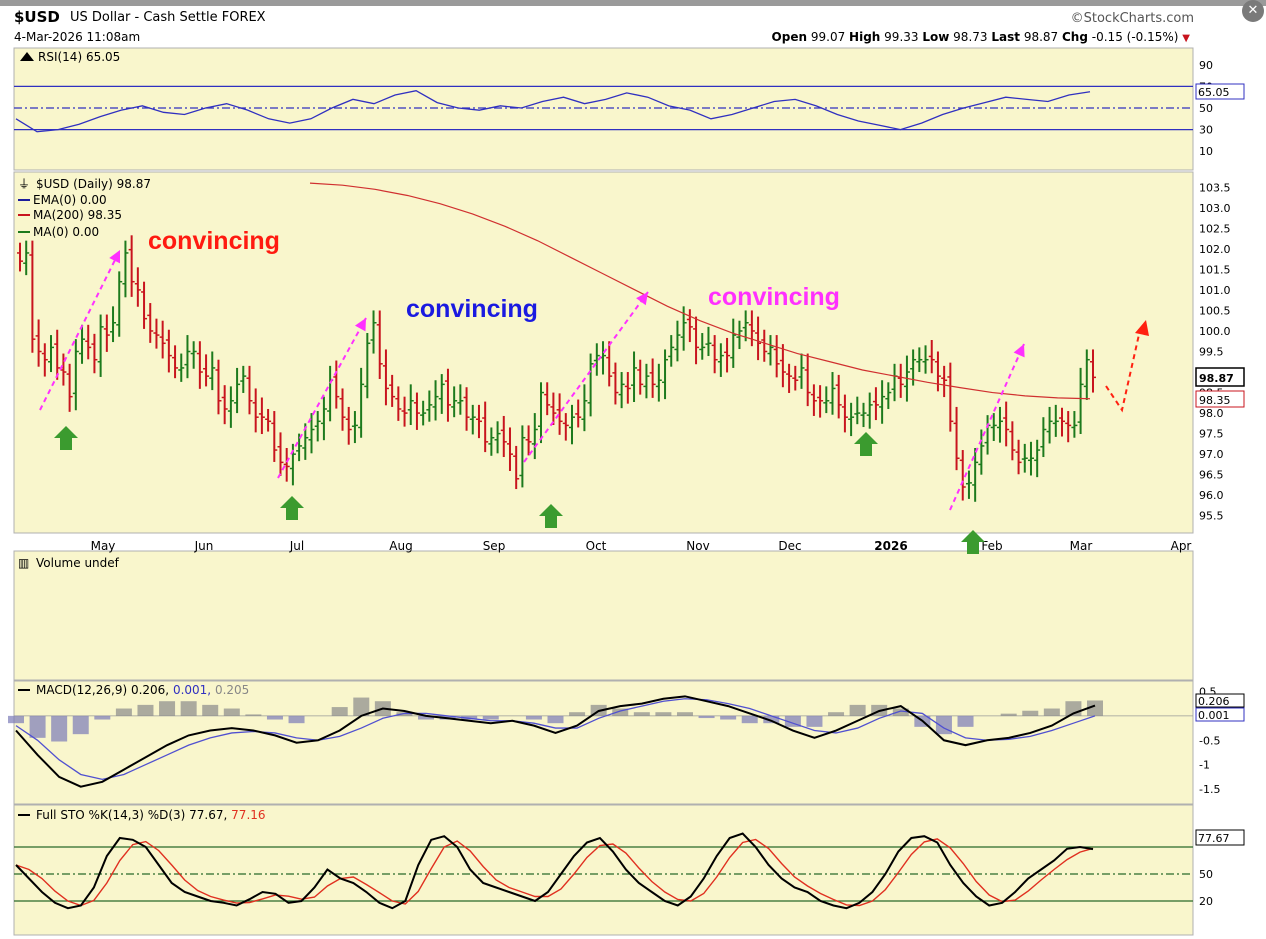 Image resolution: width=1266 pixels, height=939 pixels. Describe the element at coordinates (24, 184) in the screenshot. I see `ohlc-bars-icon: ⏚` at that location.